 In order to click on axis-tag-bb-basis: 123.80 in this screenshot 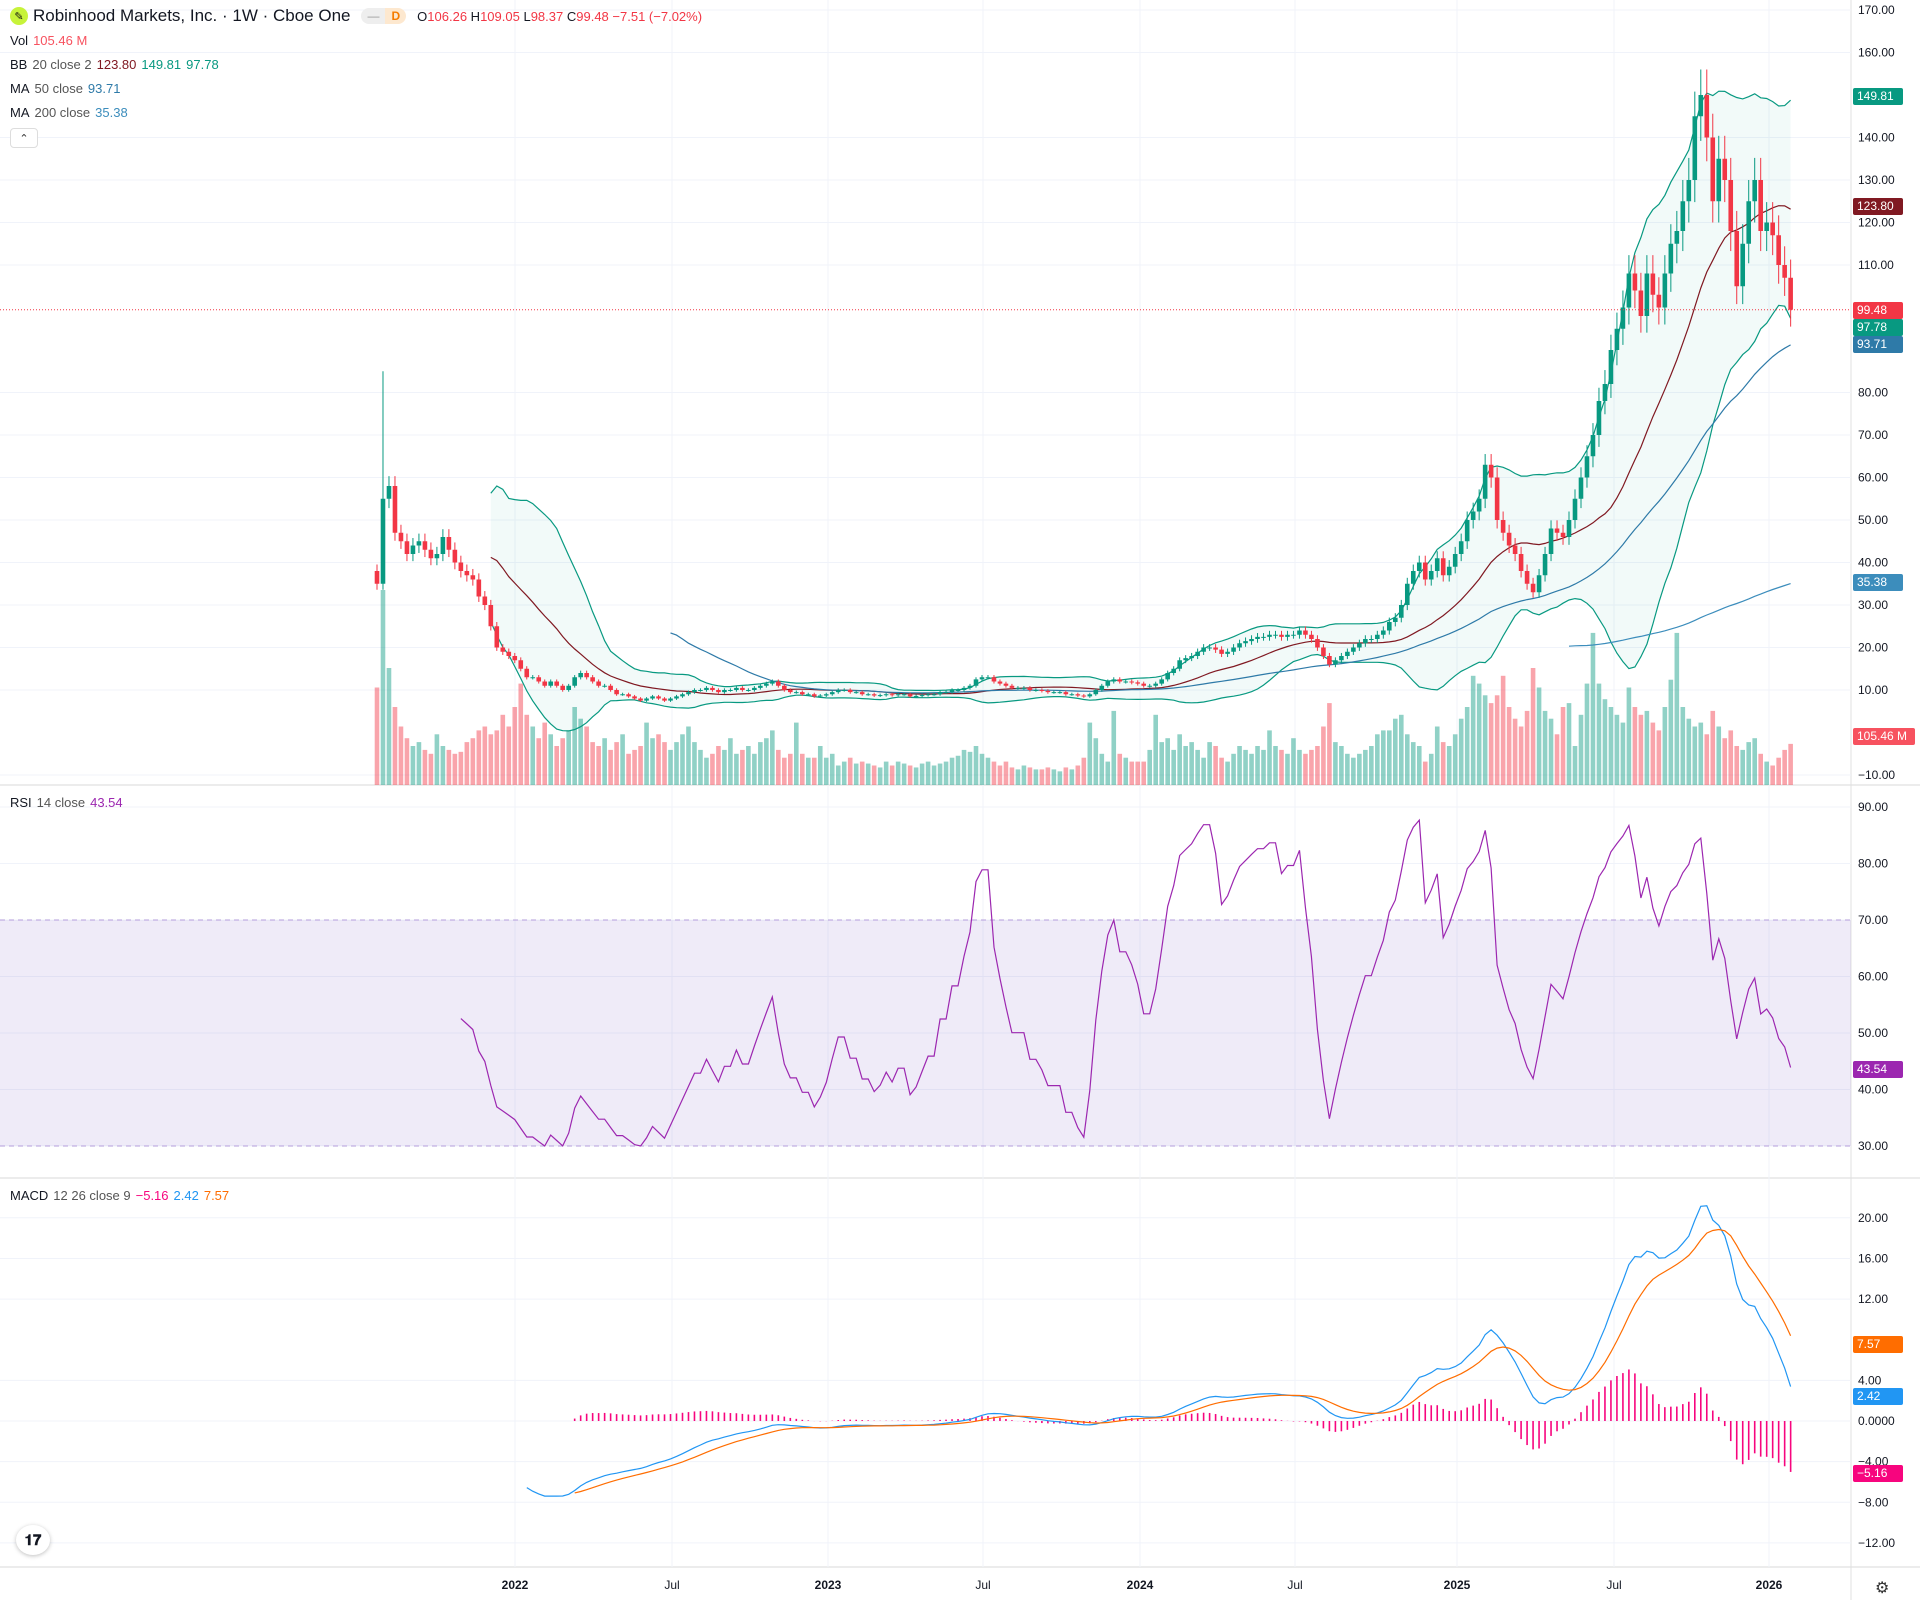, I will do `click(1878, 207)`.